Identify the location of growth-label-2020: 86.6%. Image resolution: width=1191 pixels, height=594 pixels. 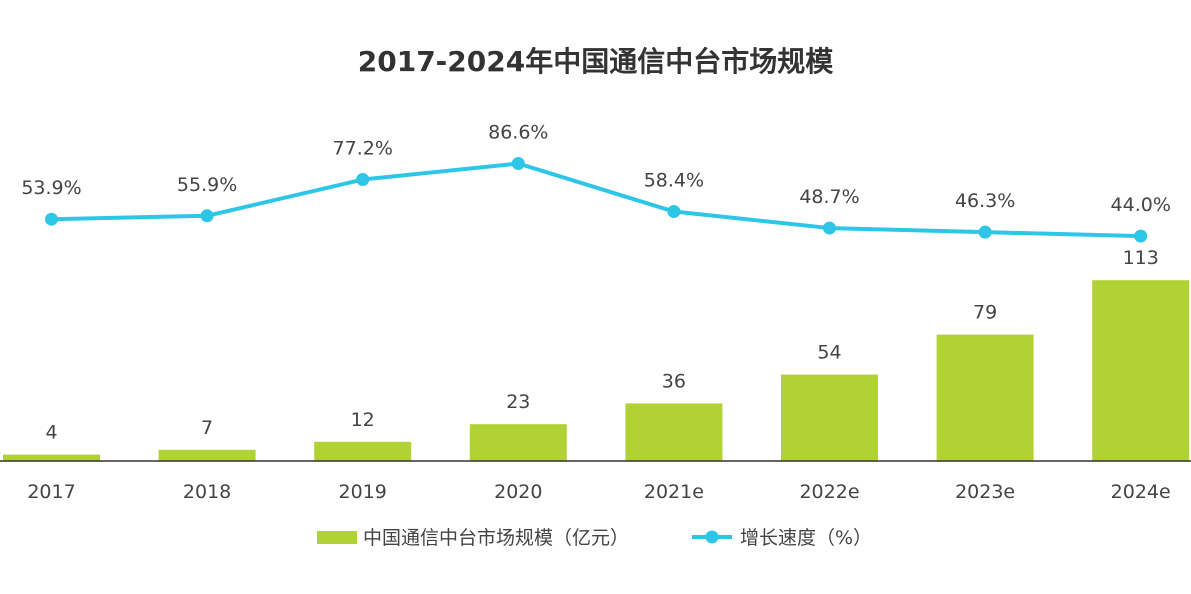
(518, 133).